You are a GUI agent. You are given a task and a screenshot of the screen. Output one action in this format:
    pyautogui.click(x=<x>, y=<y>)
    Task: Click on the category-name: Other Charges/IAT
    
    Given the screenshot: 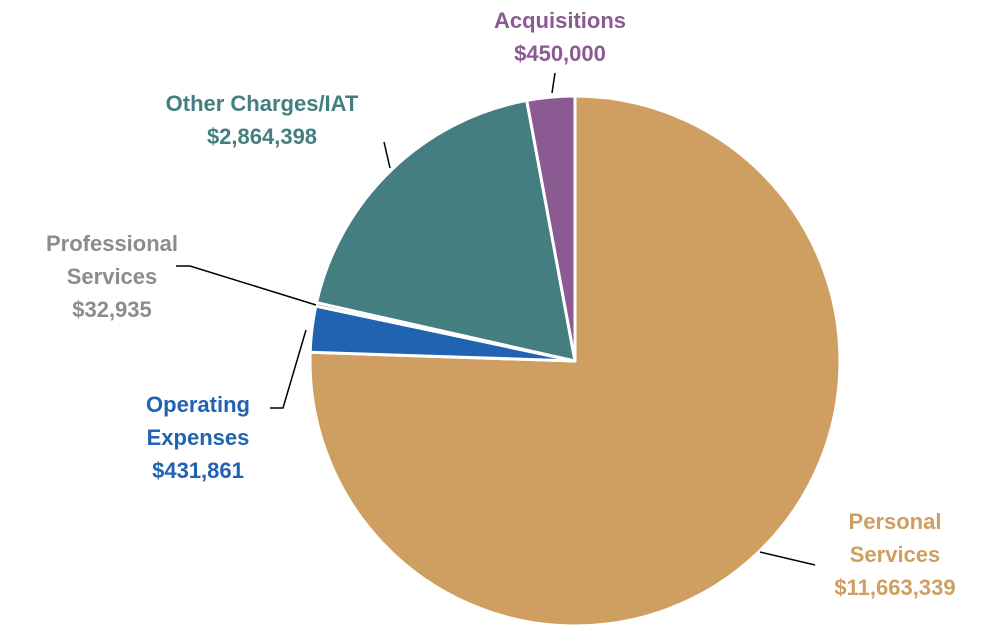 What is the action you would take?
    pyautogui.click(x=262, y=103)
    